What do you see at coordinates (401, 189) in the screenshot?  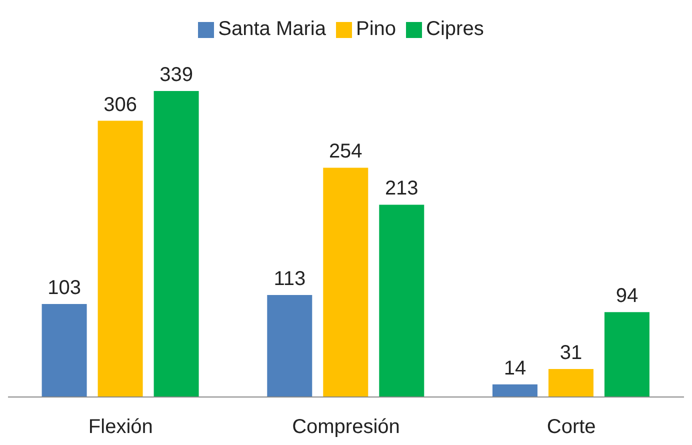 I see `data-label: 213` at bounding box center [401, 189].